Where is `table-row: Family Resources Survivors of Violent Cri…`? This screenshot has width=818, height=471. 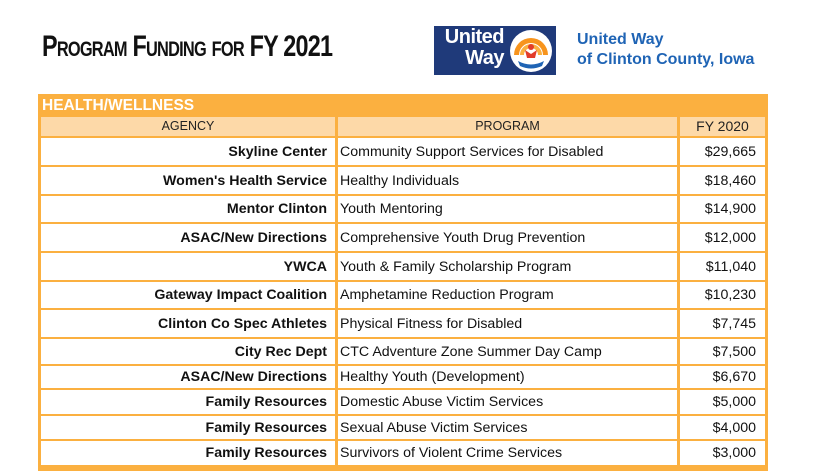
table-row: Family Resources Survivors of Violent Cri… is located at coordinates (403, 454).